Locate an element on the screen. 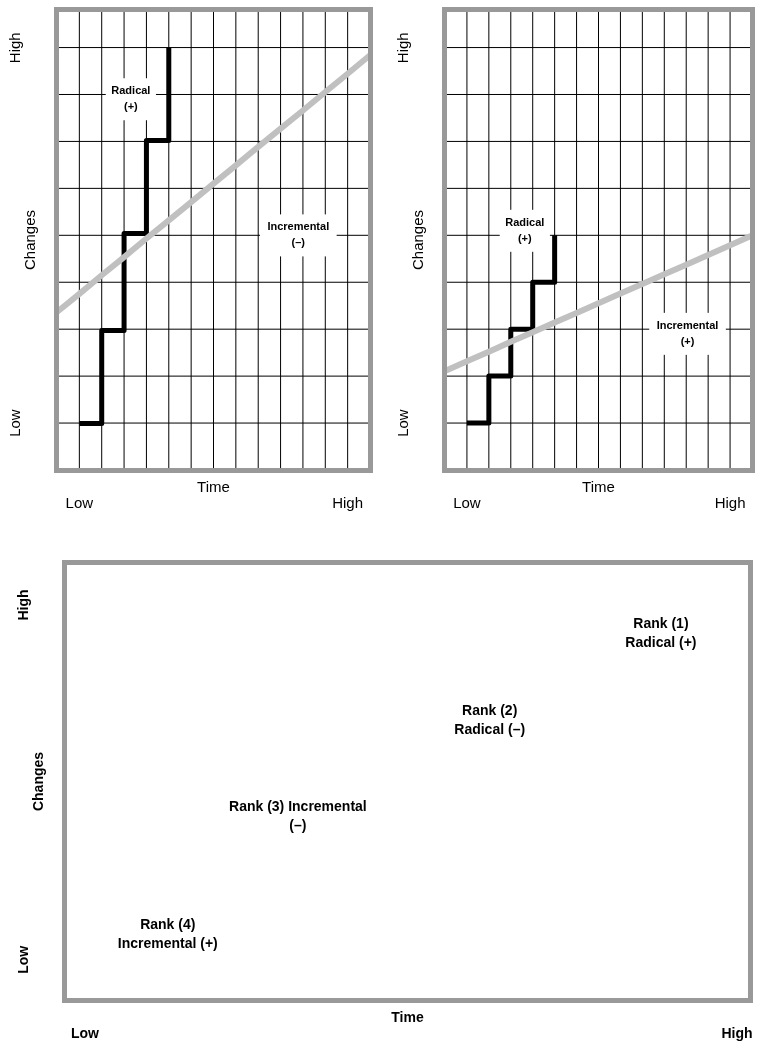  annotation: Incremental (–) is located at coordinates (298, 234).